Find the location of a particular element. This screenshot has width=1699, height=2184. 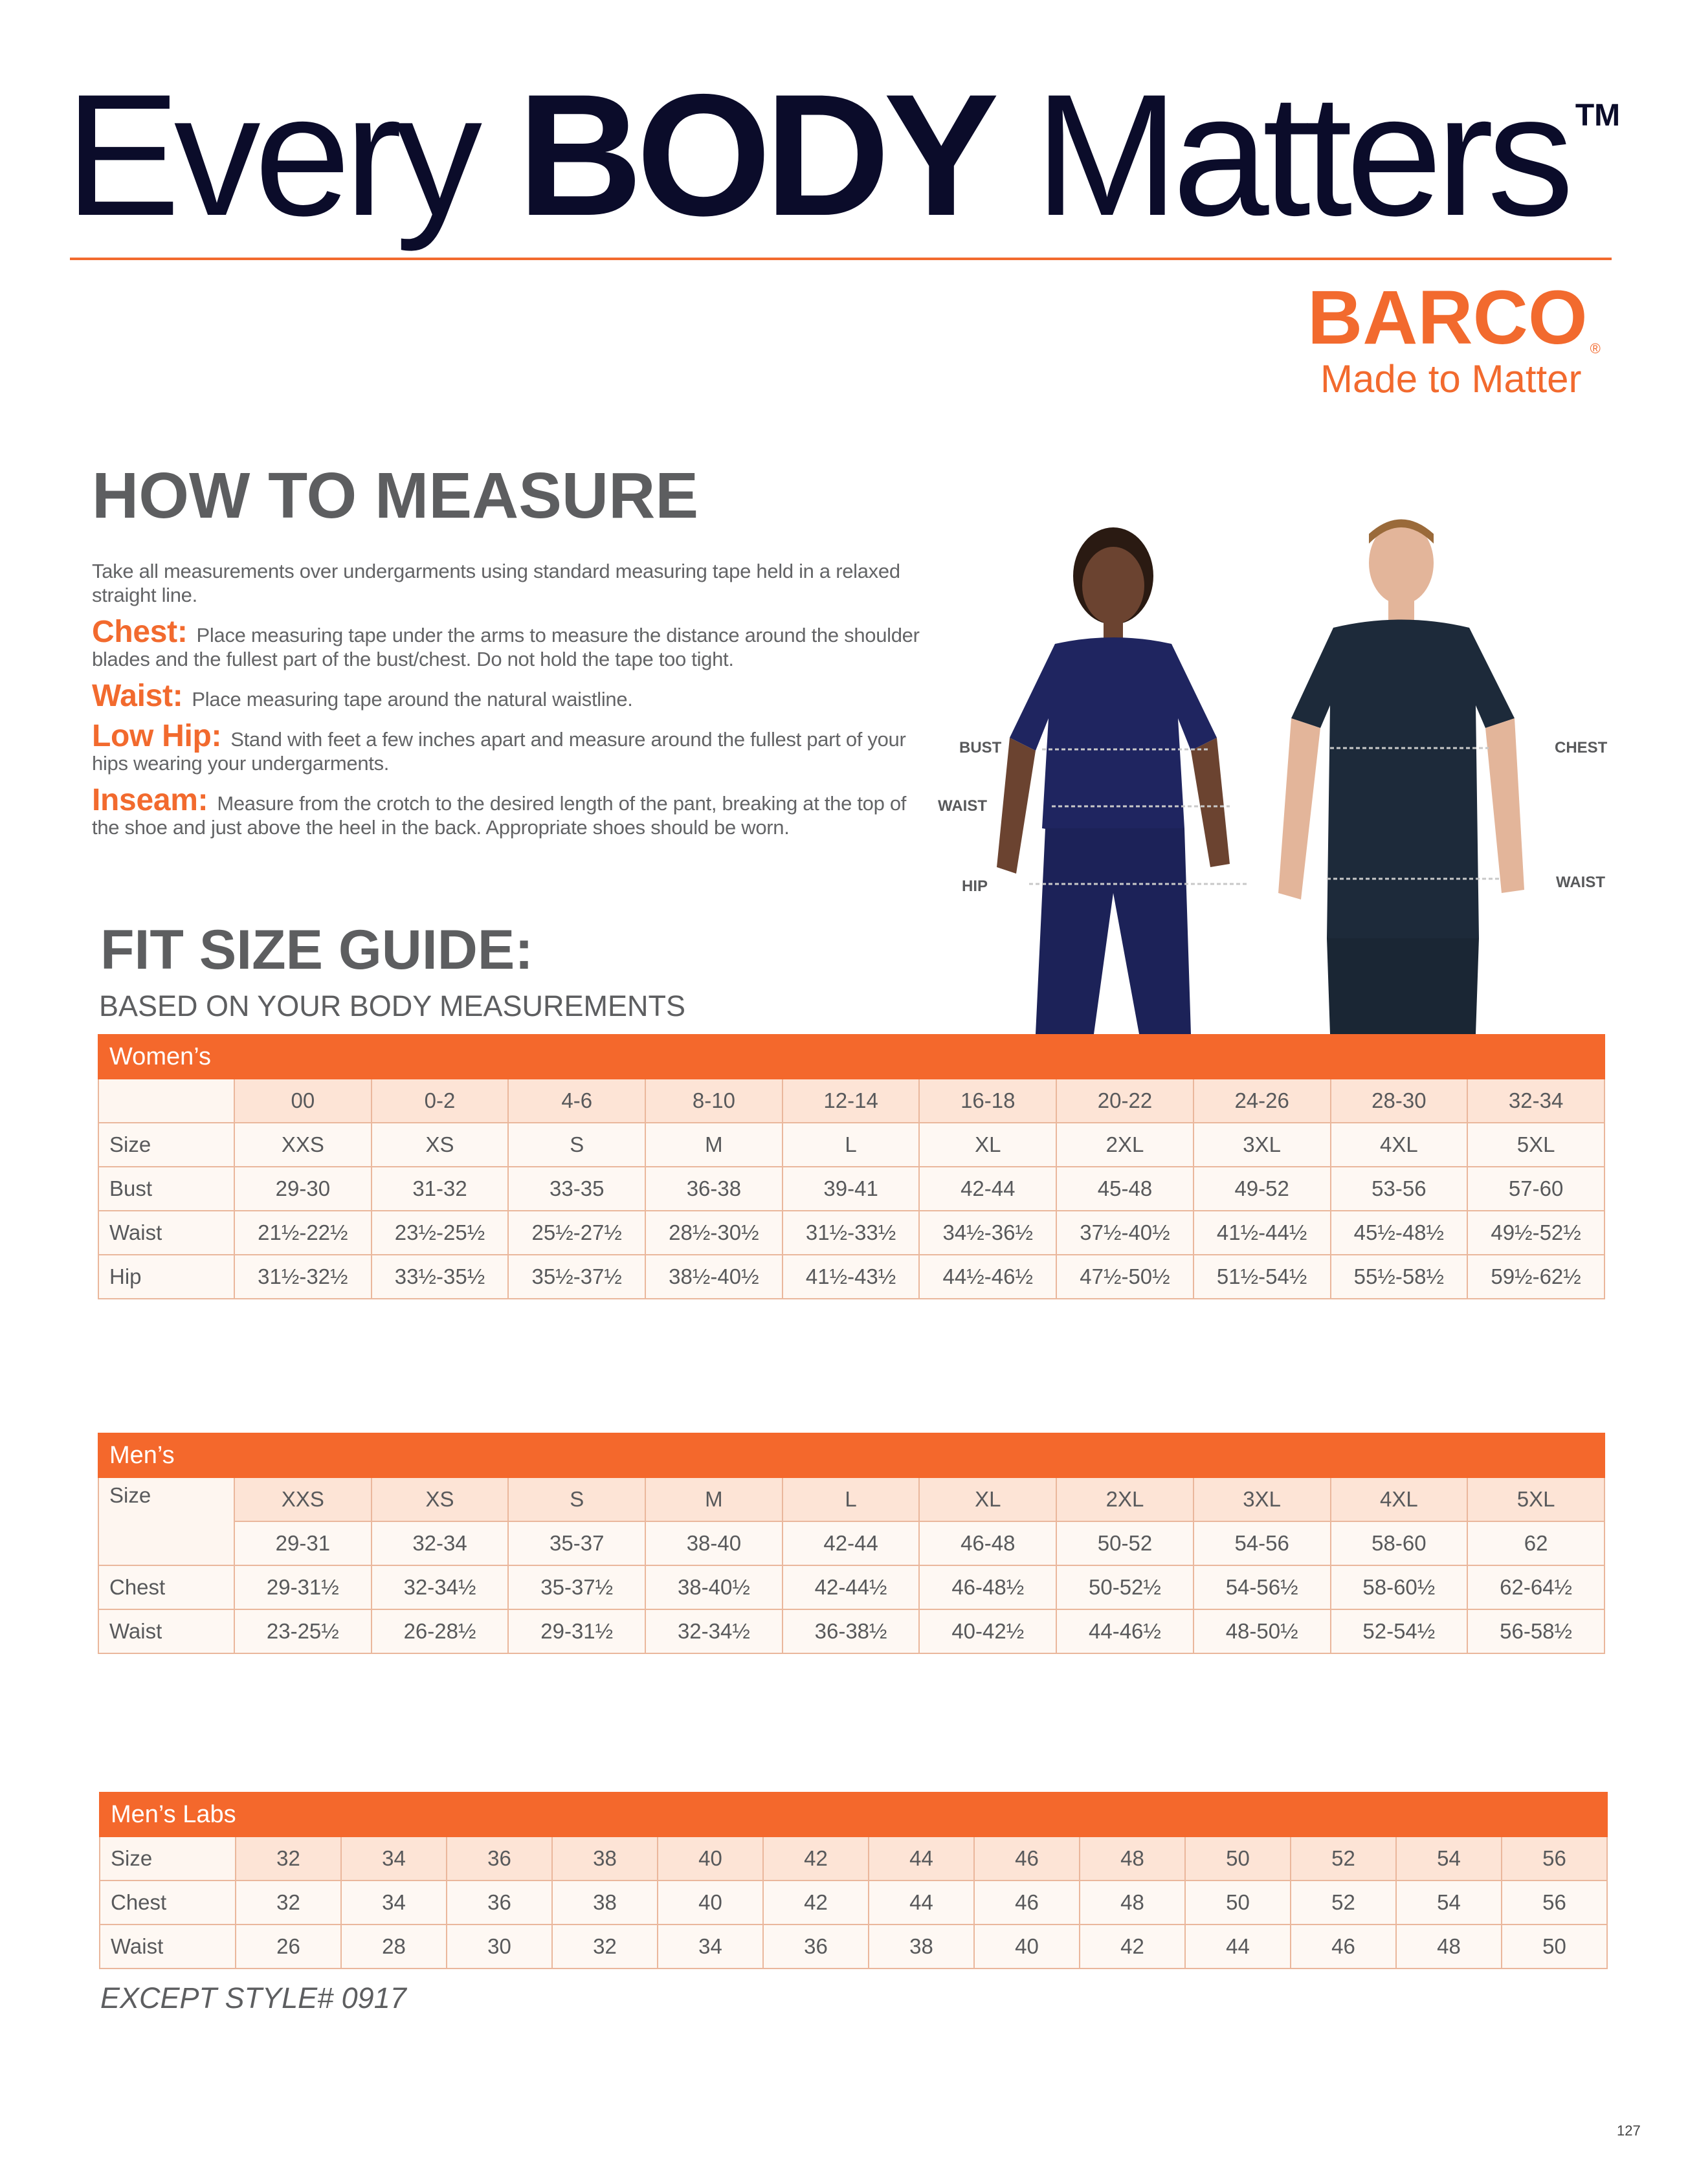

table-cell: 00 is located at coordinates (303, 1100).